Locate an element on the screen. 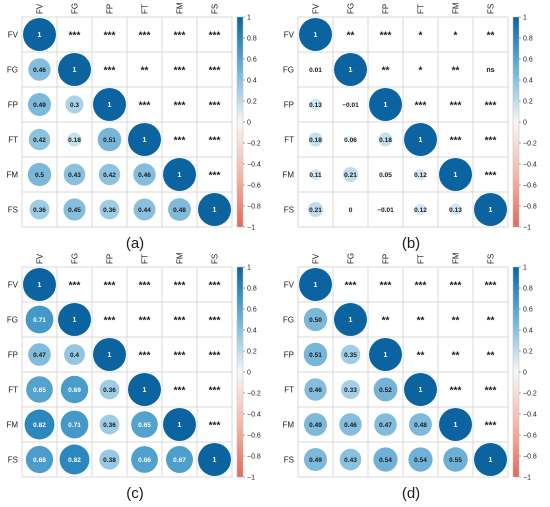 Image resolution: width=550 pixels, height=507 pixels. correlation-value: 0.69 is located at coordinates (74, 390).